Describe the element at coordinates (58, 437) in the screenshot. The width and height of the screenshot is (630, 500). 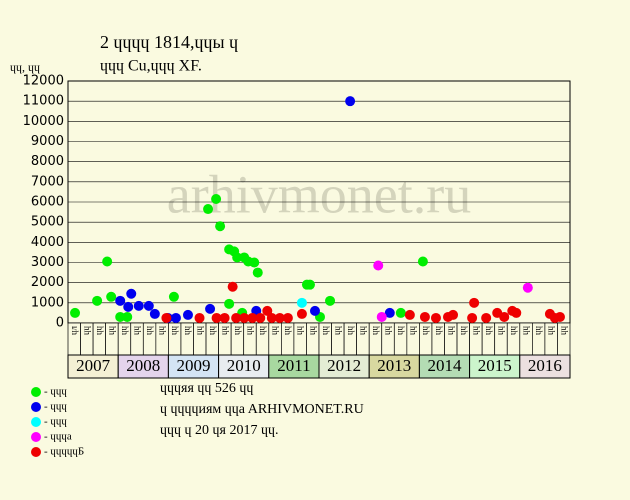
I see `legend-label: - ɥɥɥa` at that location.